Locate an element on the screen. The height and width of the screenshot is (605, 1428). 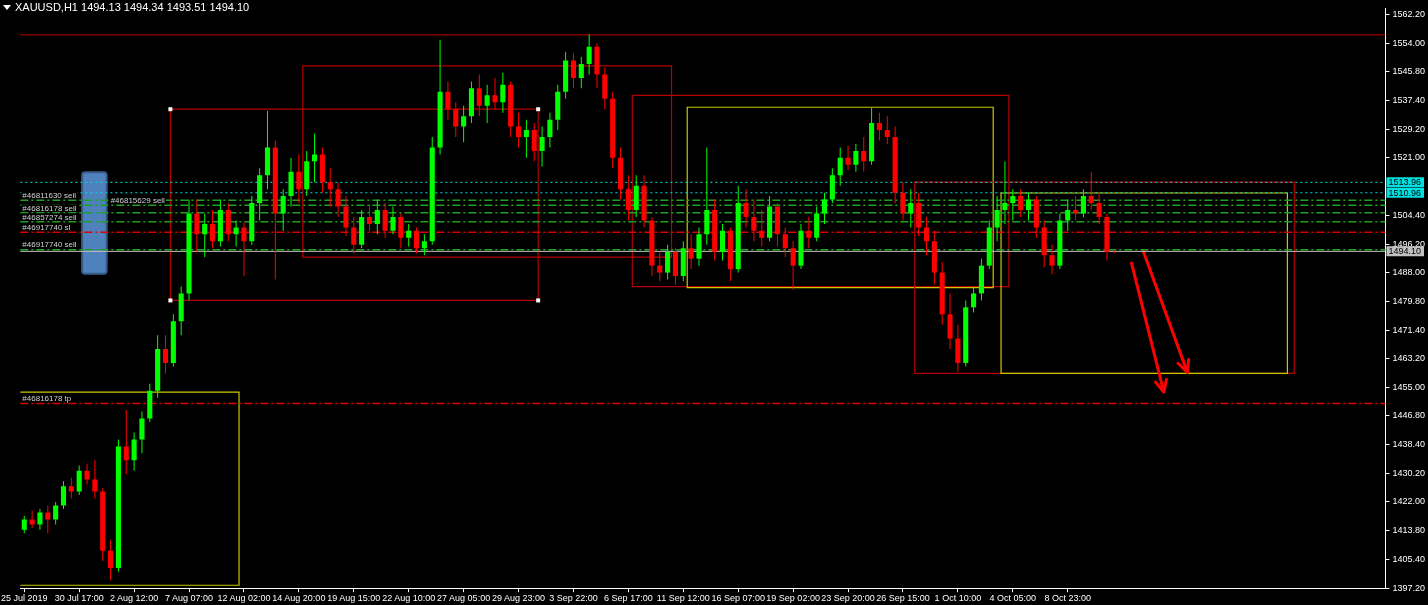
x-tick-label: 12 Aug 02:00 is located at coordinates (244, 598).